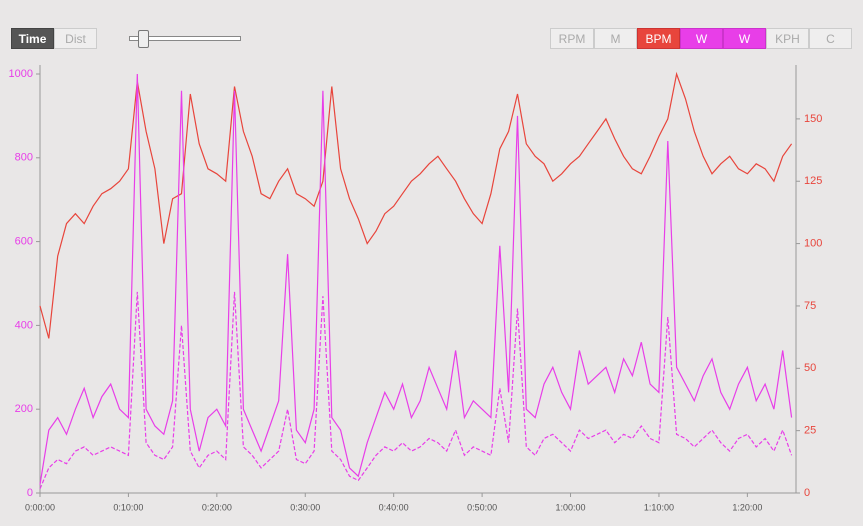 The width and height of the screenshot is (863, 526). Describe the element at coordinates (482, 507) in the screenshot. I see `x-tick-label: 0:50:00` at that location.